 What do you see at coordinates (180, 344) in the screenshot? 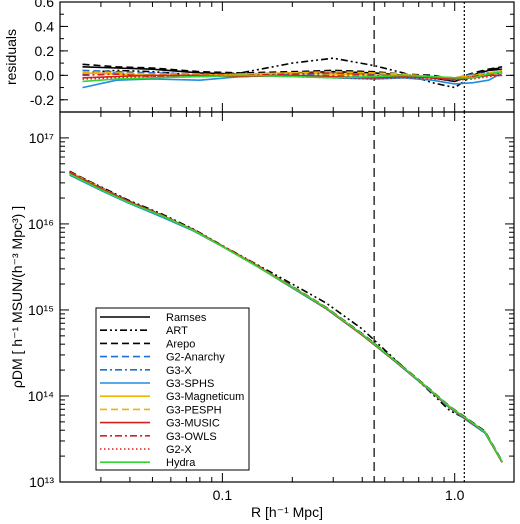
I see `legend-label-arepo: Arepo` at bounding box center [180, 344].